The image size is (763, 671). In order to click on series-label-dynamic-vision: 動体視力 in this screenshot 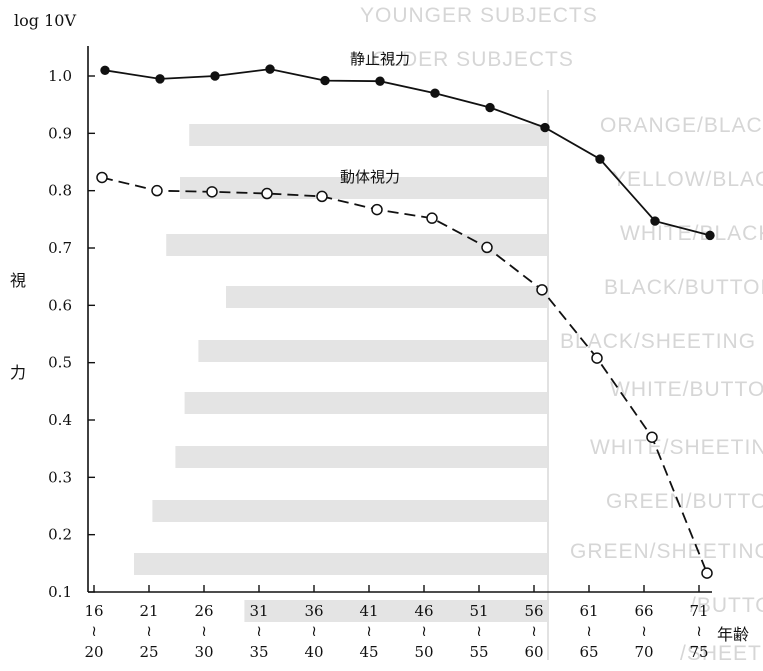, I will do `click(370, 177)`.